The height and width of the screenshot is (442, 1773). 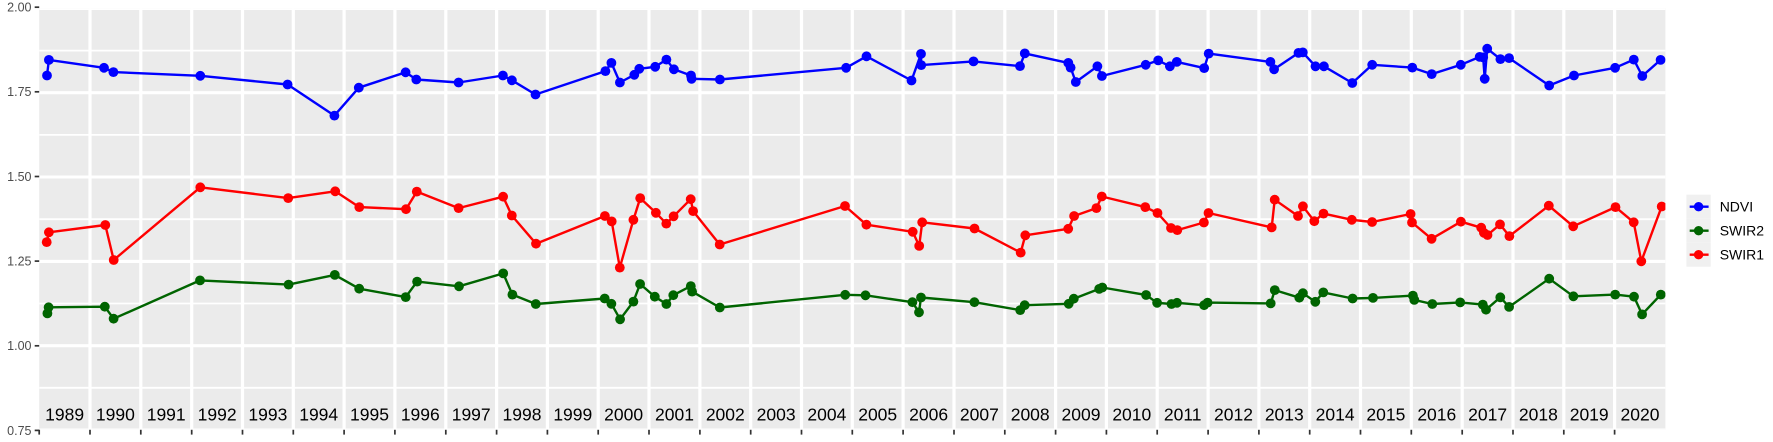 What do you see at coordinates (979, 415) in the screenshot?
I see `svg-text: 2007` at bounding box center [979, 415].